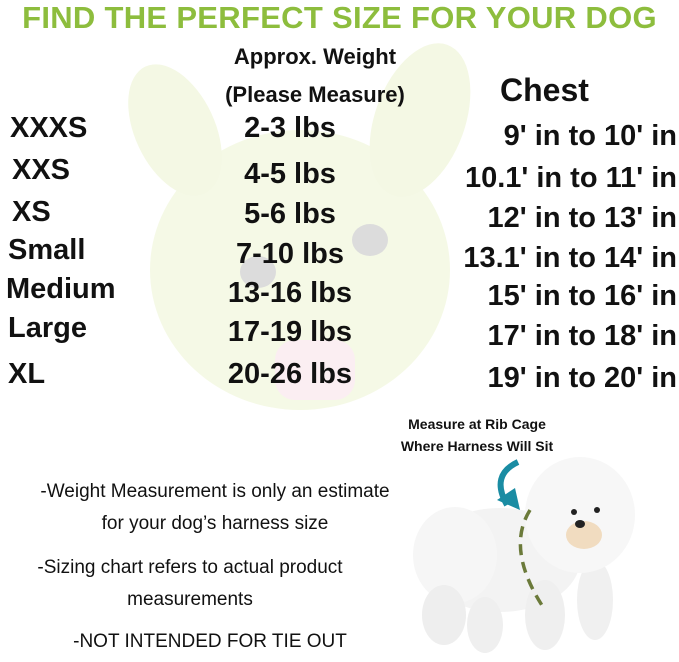 The height and width of the screenshot is (662, 679). What do you see at coordinates (190, 567) in the screenshot?
I see `note-line: -Sizing chart refers to actual product` at bounding box center [190, 567].